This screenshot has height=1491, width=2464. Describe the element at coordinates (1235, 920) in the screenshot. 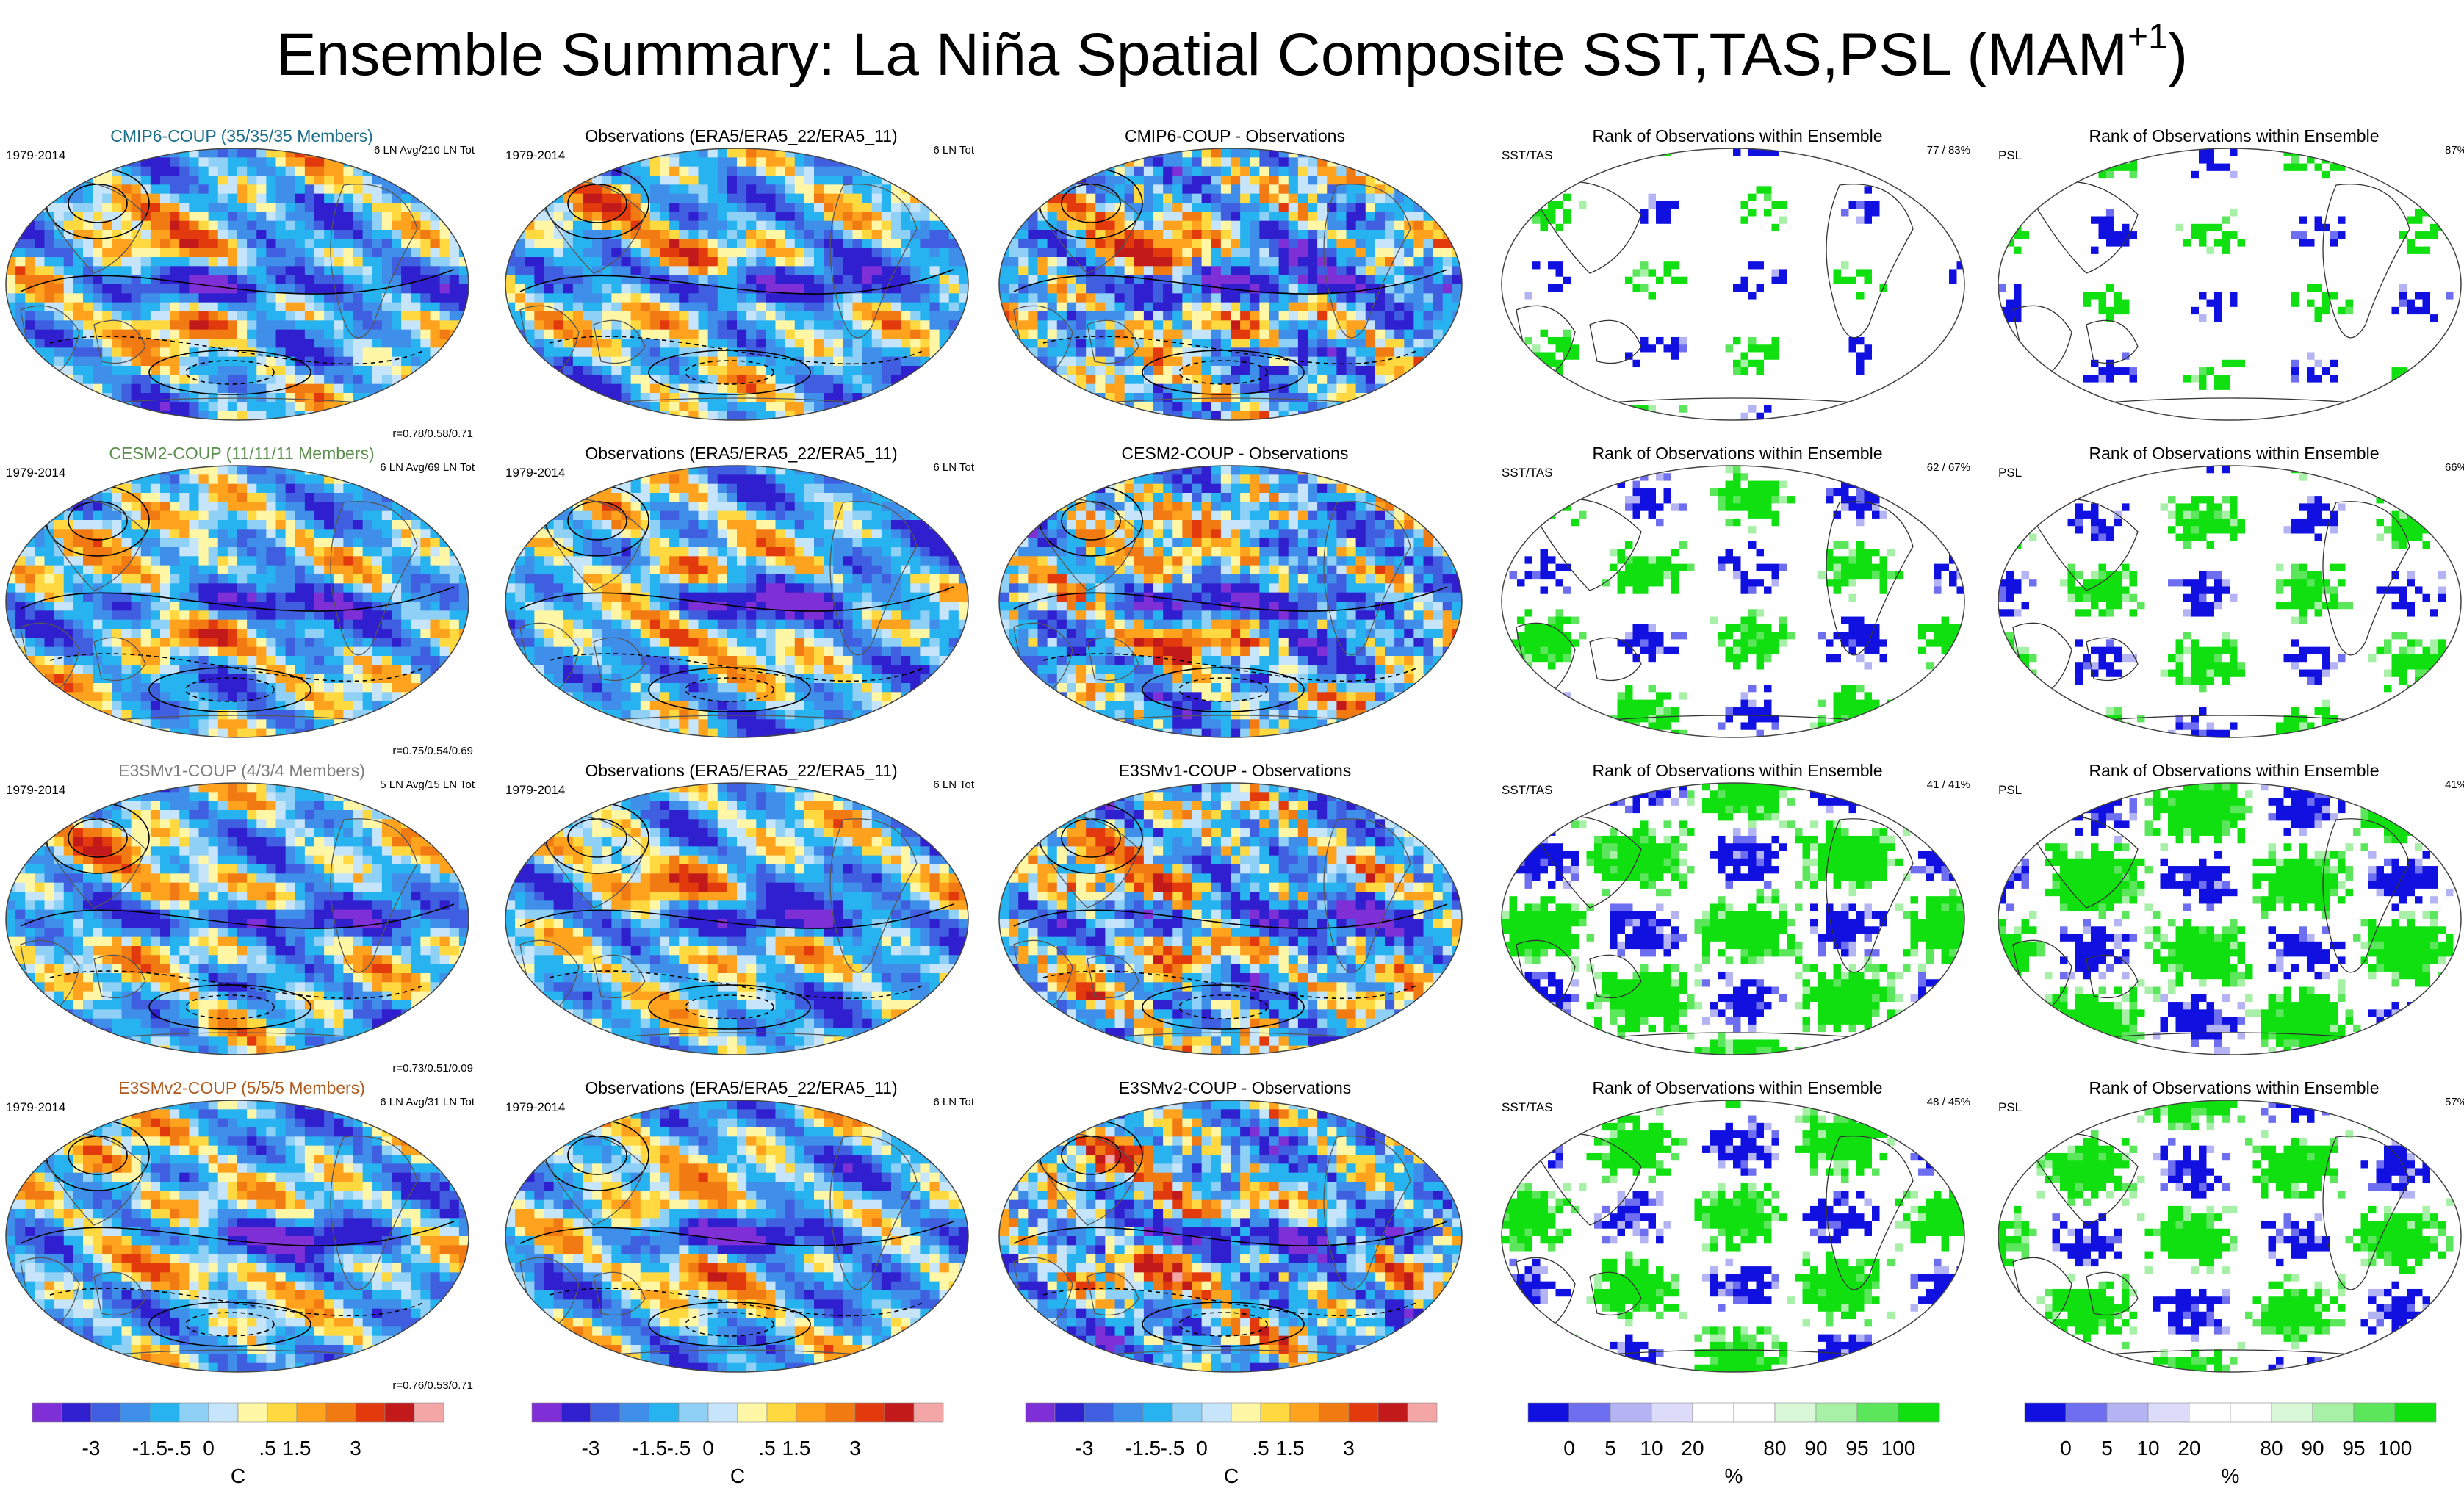

I see `panel-diff-row3: E3SMv1-COUP - Observations` at that location.